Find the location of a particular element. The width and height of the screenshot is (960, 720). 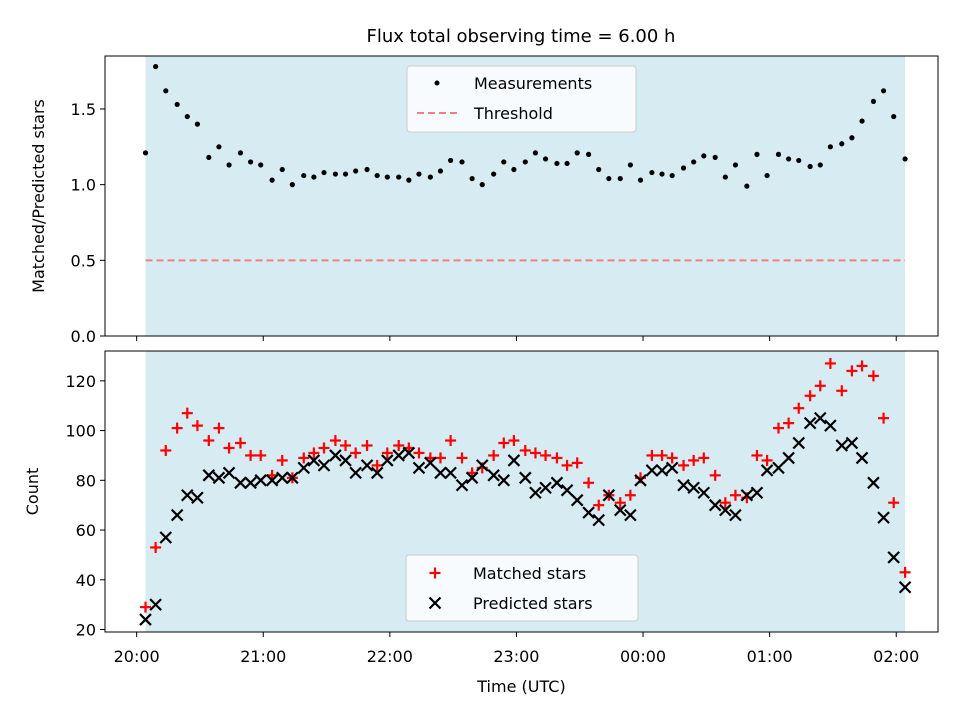

count-y-tick-label: 100 is located at coordinates (80, 431).